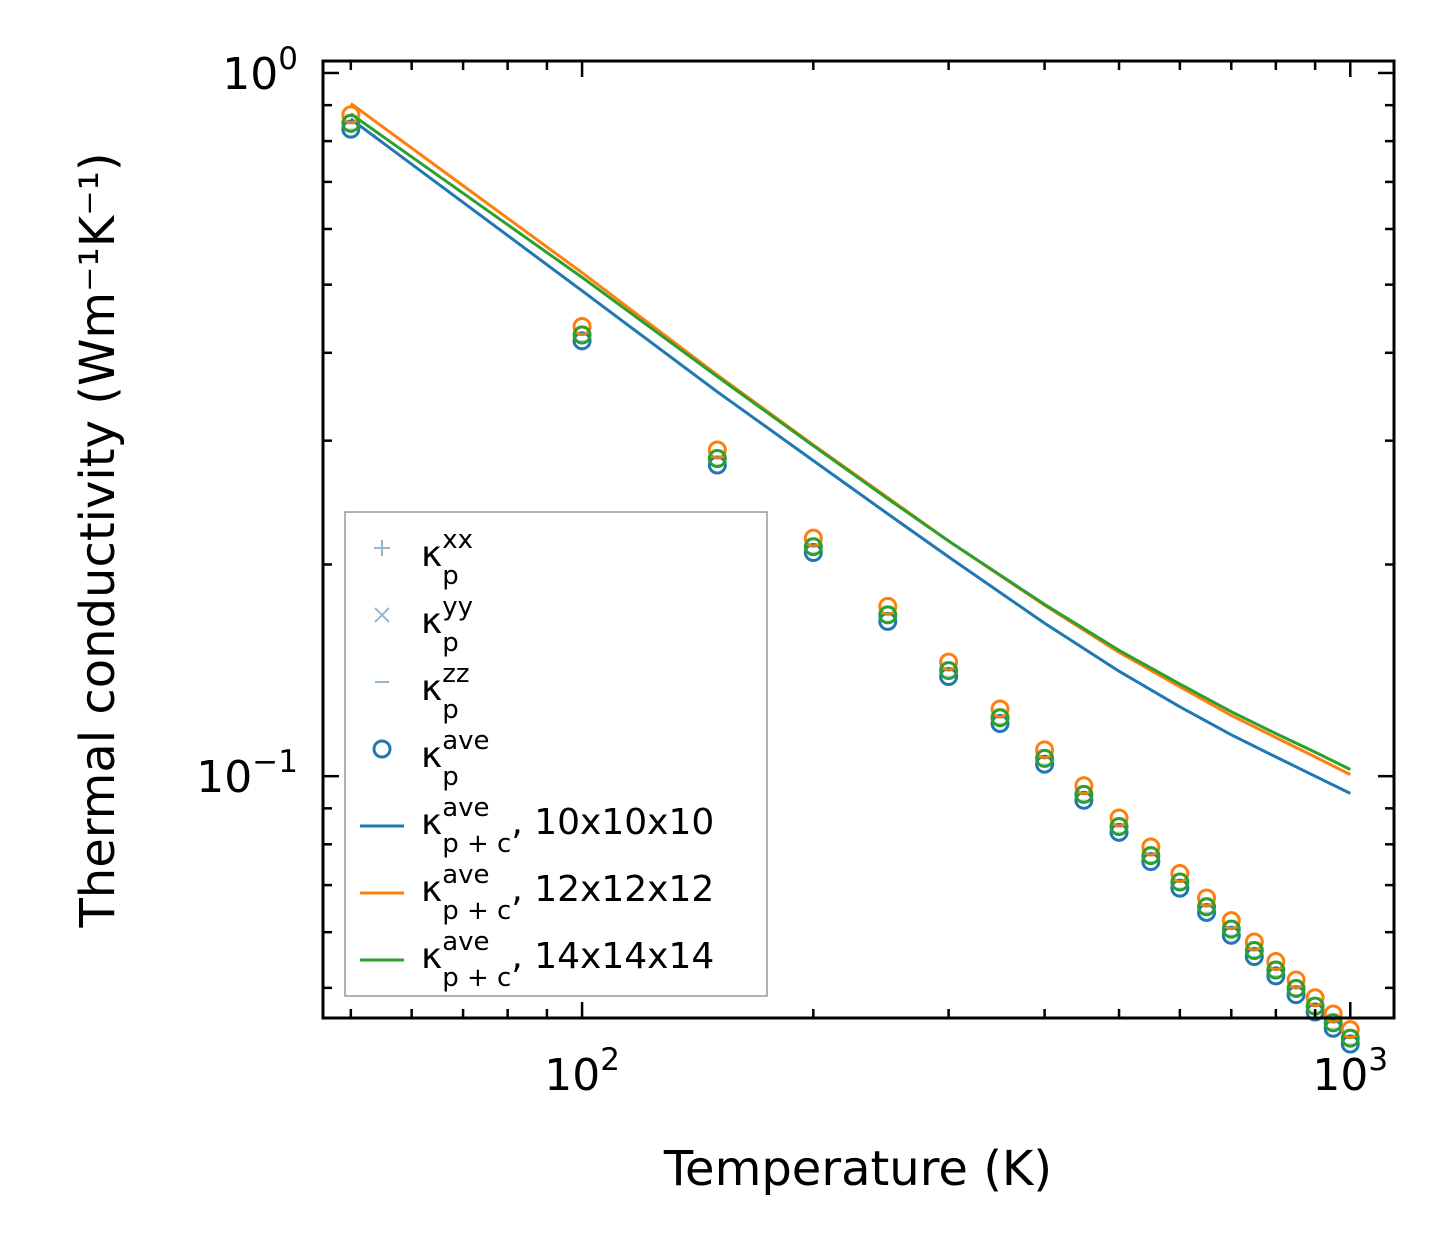 Image resolution: width=1454 pixels, height=1256 pixels. Describe the element at coordinates (445, 692) in the screenshot. I see `legend-label: κzz p` at that location.